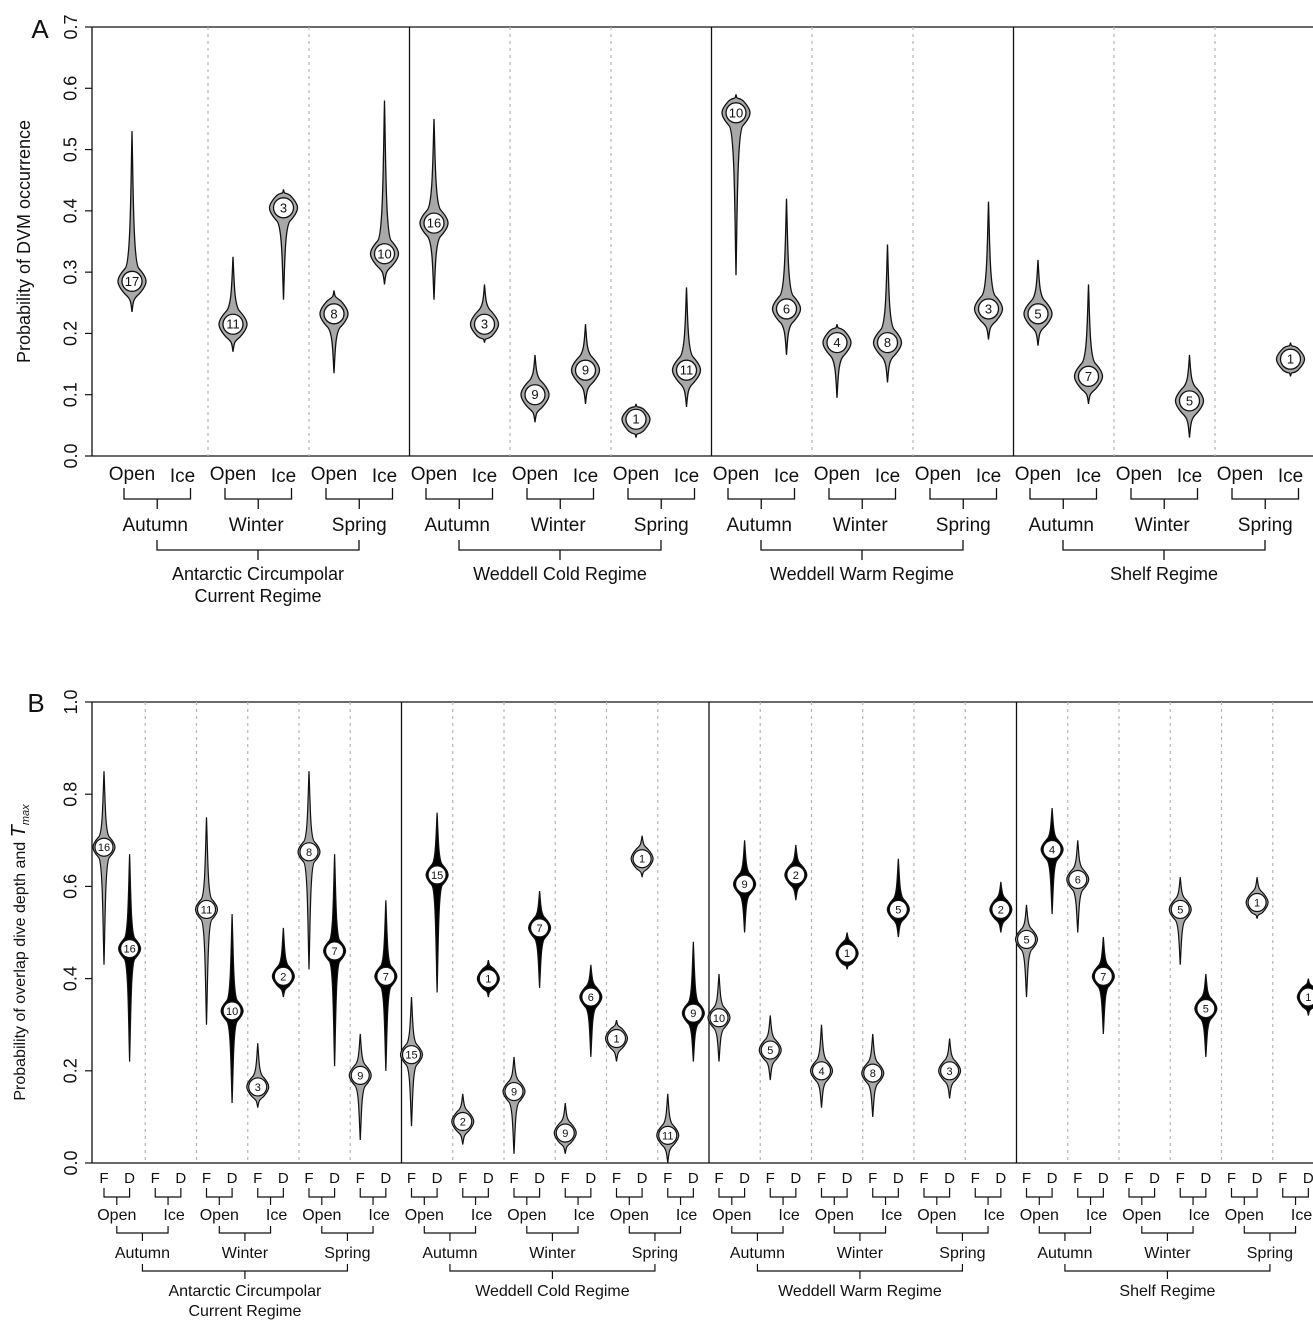  I want to click on y-tick-label: 1.0, so click(71, 701).